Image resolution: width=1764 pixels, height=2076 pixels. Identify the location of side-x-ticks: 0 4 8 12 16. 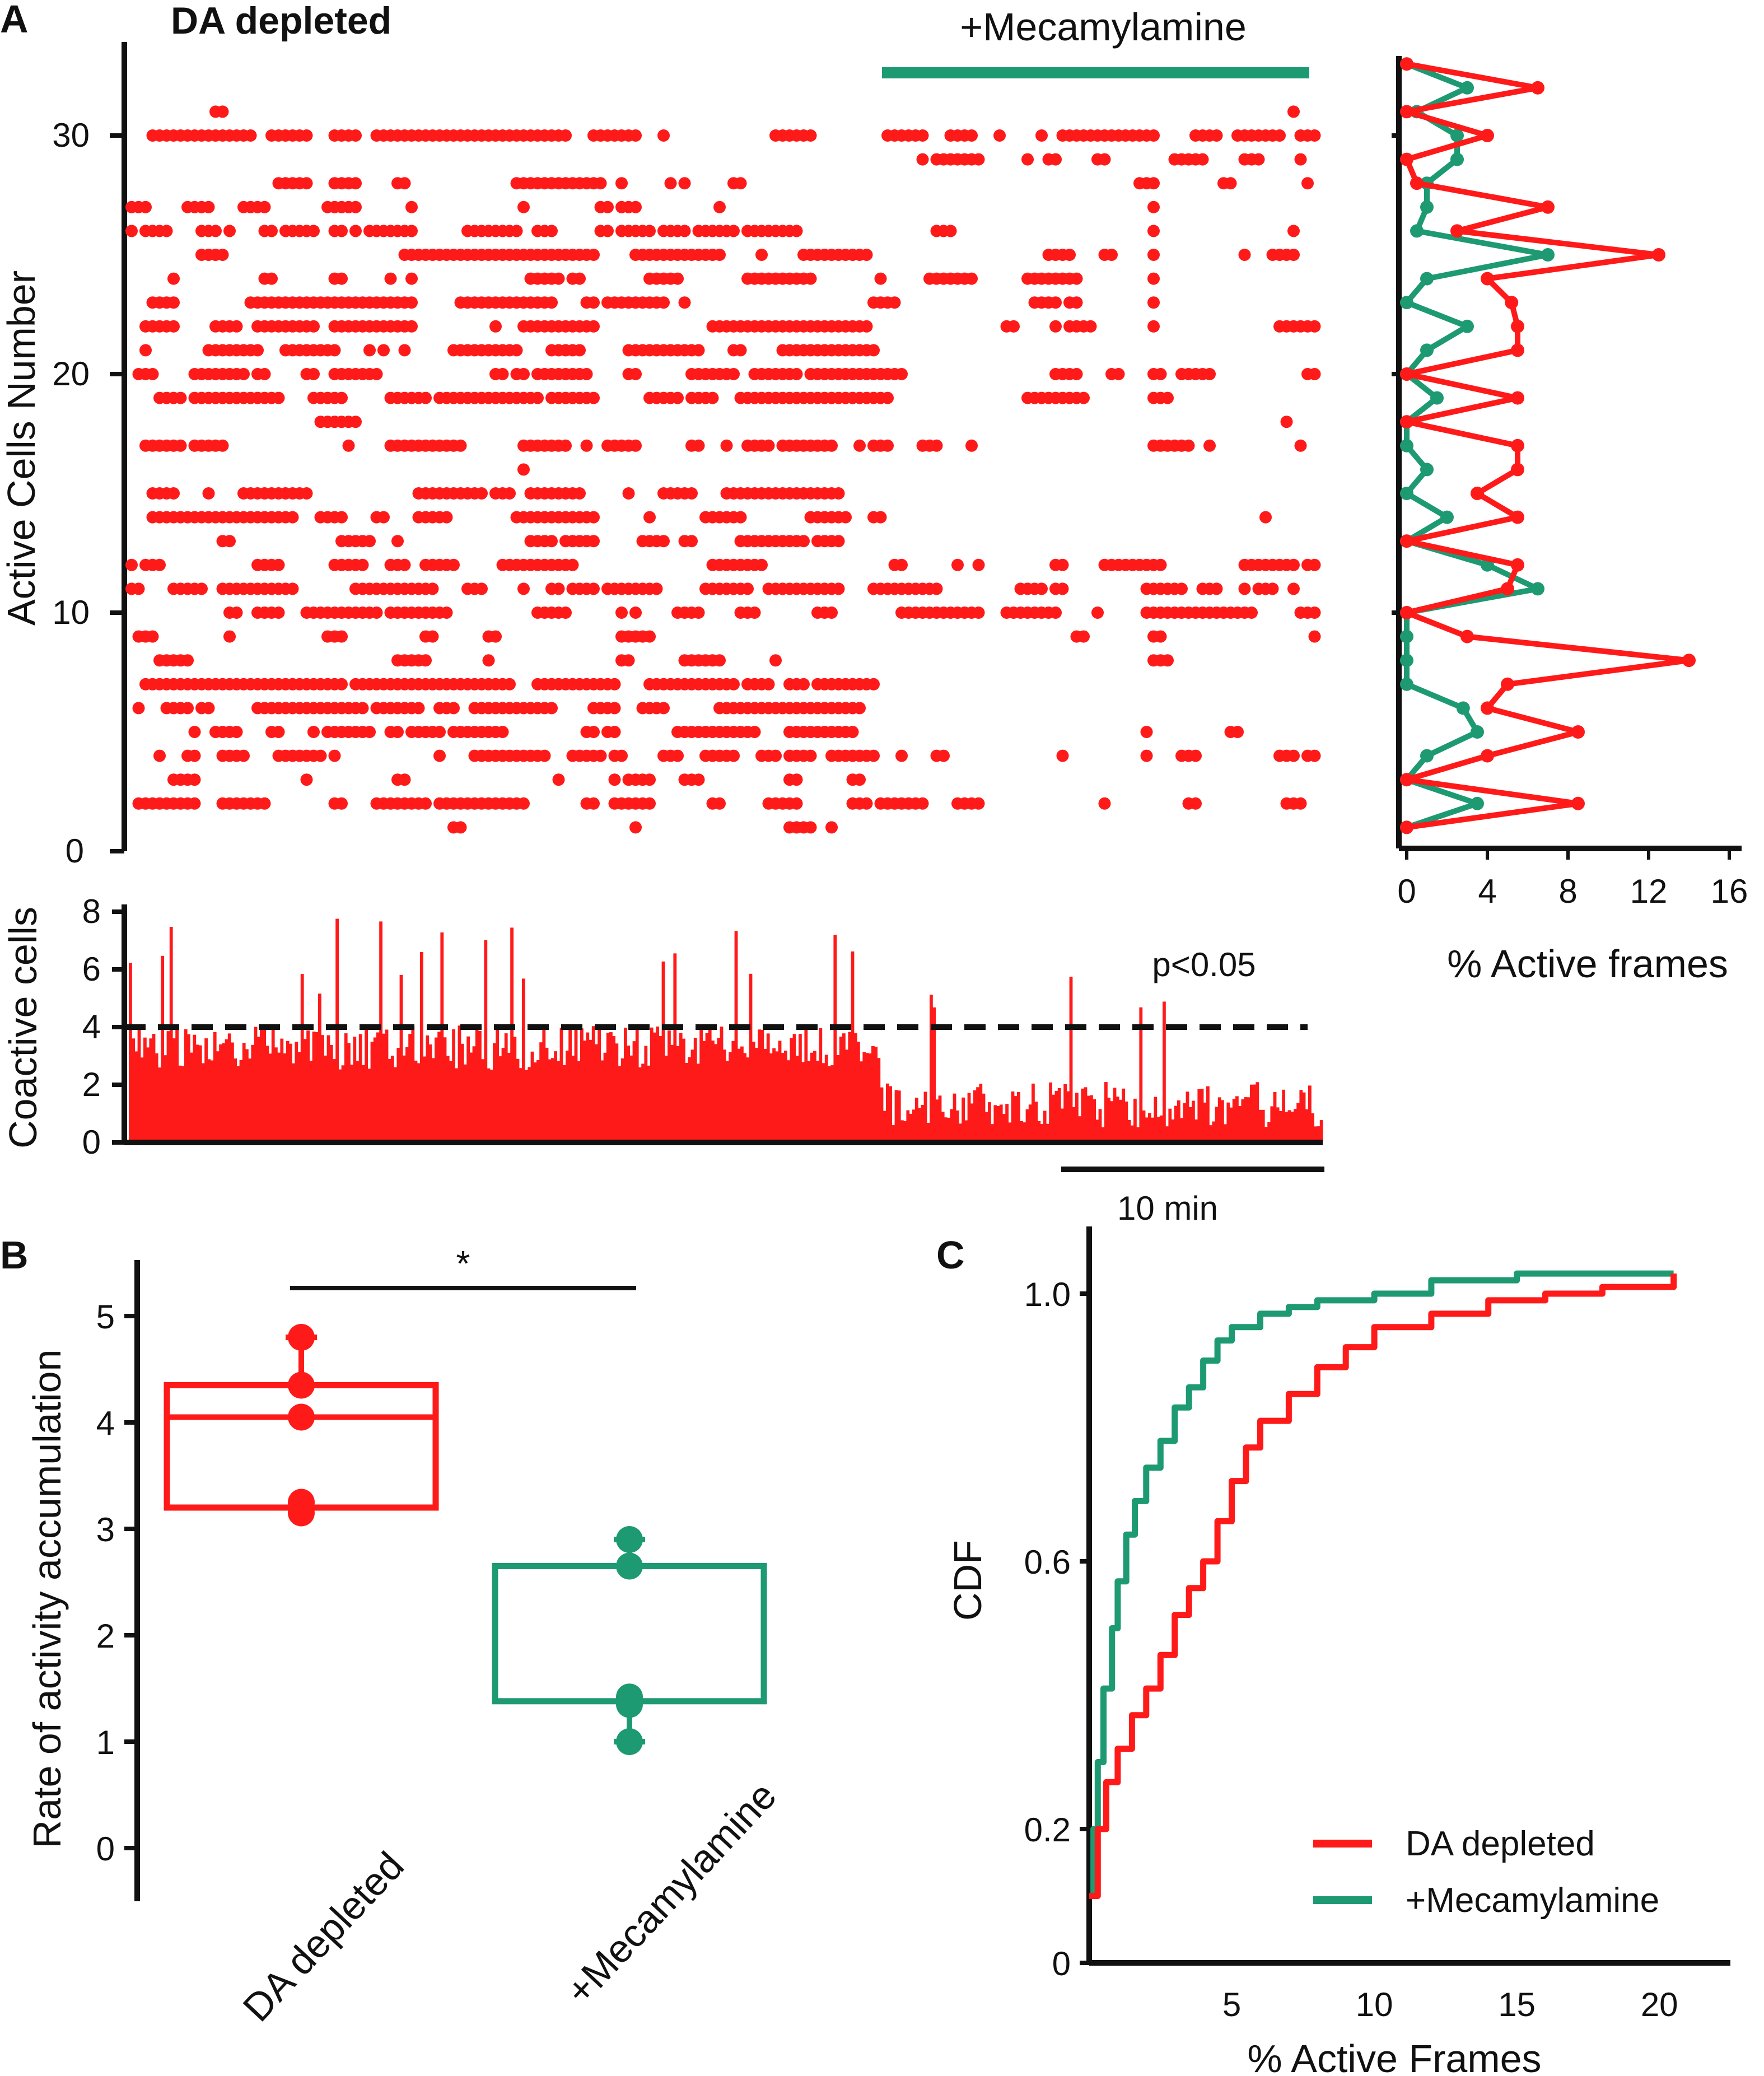
(1572, 879).